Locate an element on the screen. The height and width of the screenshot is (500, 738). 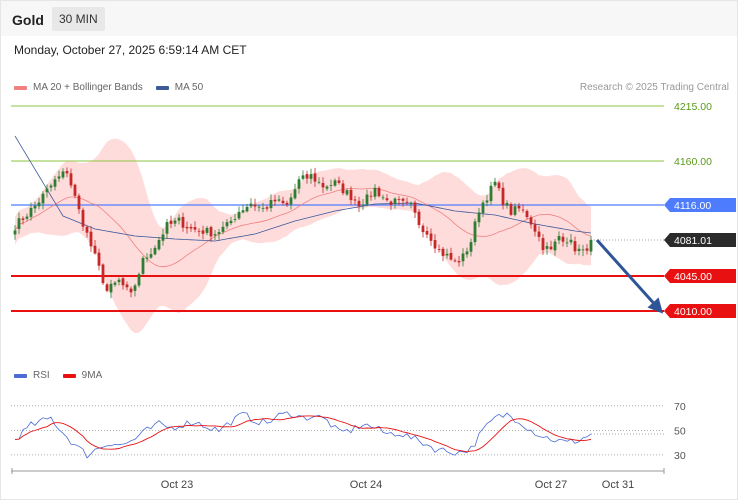
legend-rsi-label: RSI is located at coordinates (41, 375).